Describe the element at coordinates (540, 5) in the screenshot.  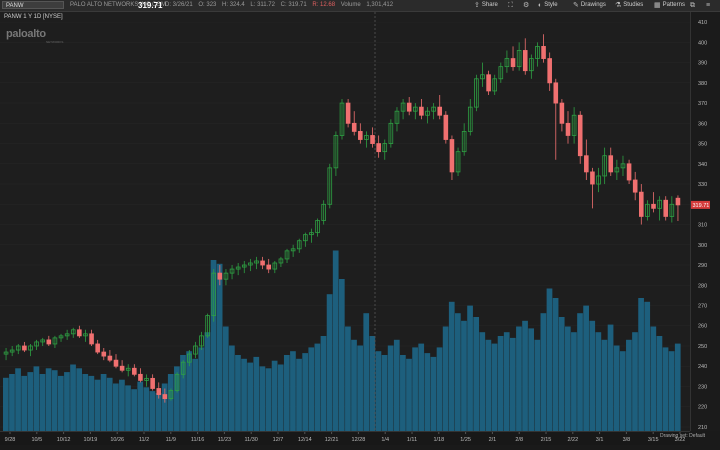
I see `palette-icon: ◐` at that location.